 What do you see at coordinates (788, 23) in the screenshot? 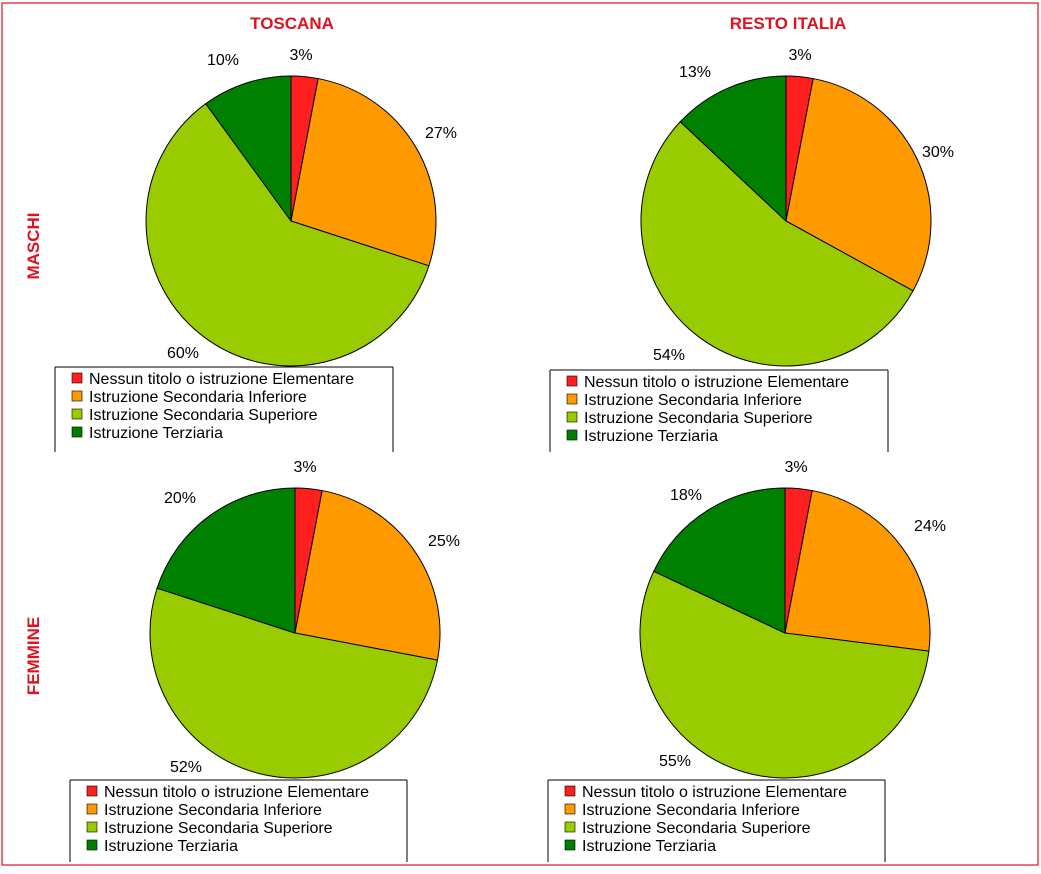
I see `column-heading-resto-italia: RESTO ITALIA` at bounding box center [788, 23].